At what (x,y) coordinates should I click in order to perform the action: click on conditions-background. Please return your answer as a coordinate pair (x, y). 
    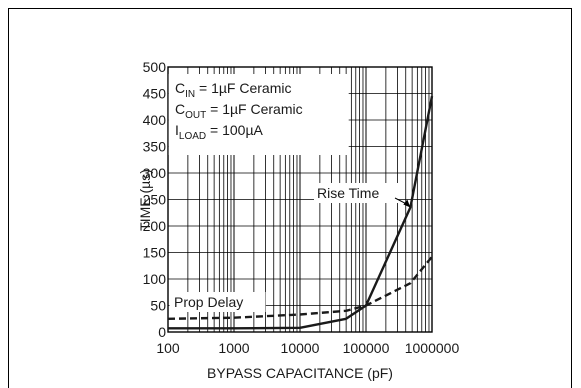
    Looking at the image, I should click on (258, 114).